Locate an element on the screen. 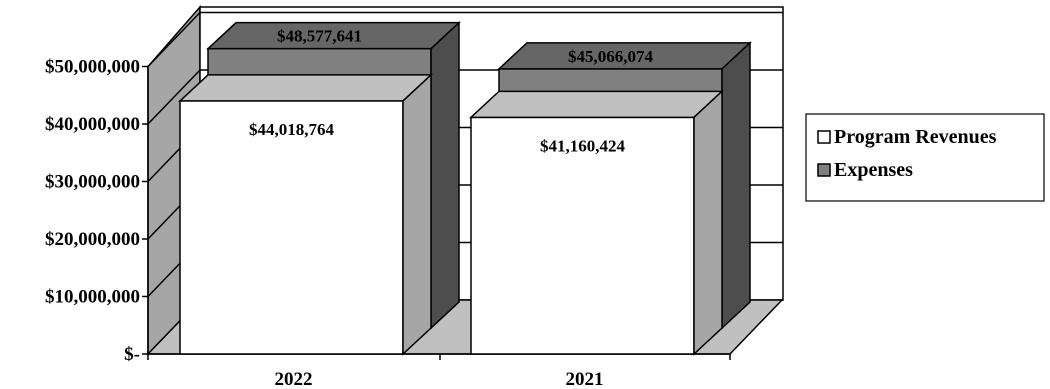 This screenshot has width=1050, height=389. bar-expenses-side-2022 is located at coordinates (445, 175).